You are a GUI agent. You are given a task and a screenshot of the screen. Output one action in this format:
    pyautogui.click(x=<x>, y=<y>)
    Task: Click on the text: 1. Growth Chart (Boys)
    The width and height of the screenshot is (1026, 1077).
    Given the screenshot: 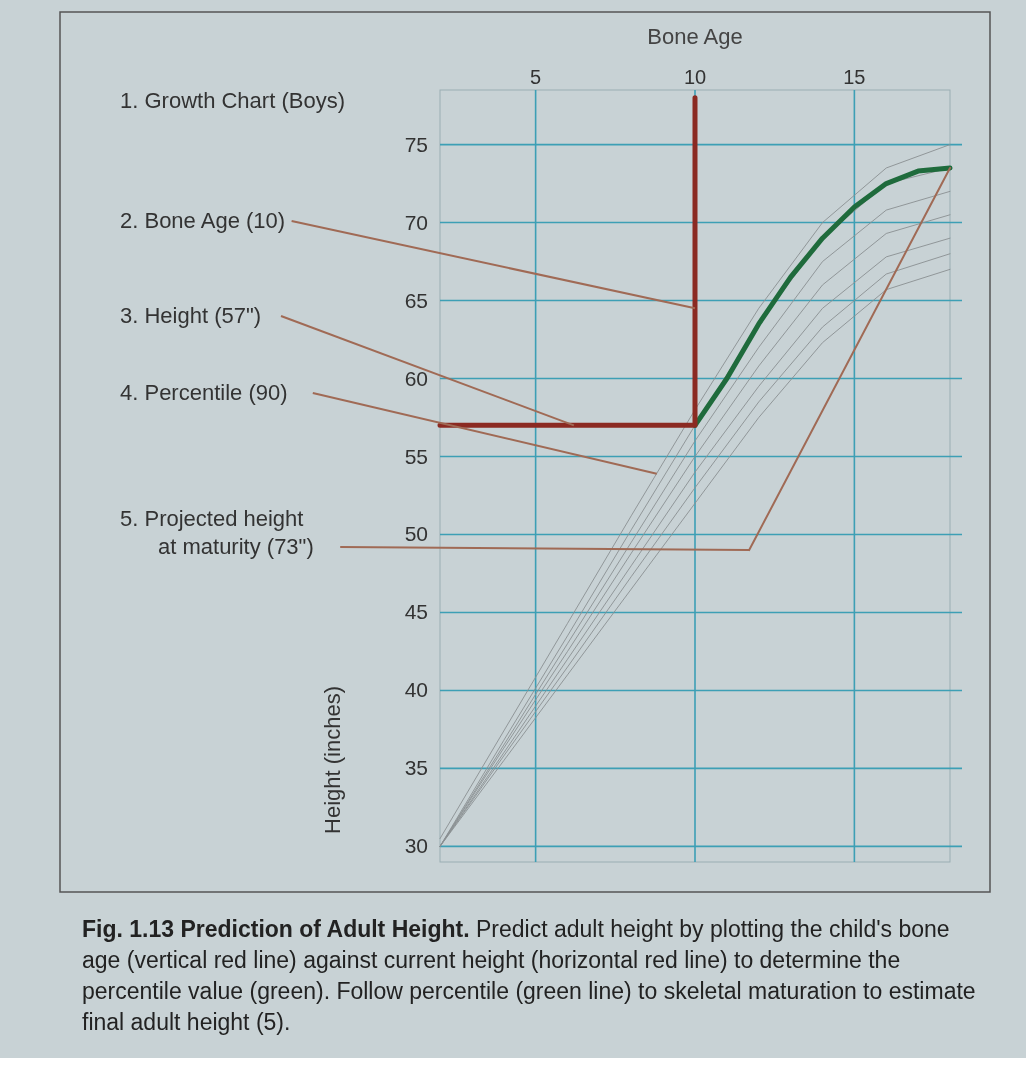 What is the action you would take?
    pyautogui.click(x=232, y=100)
    